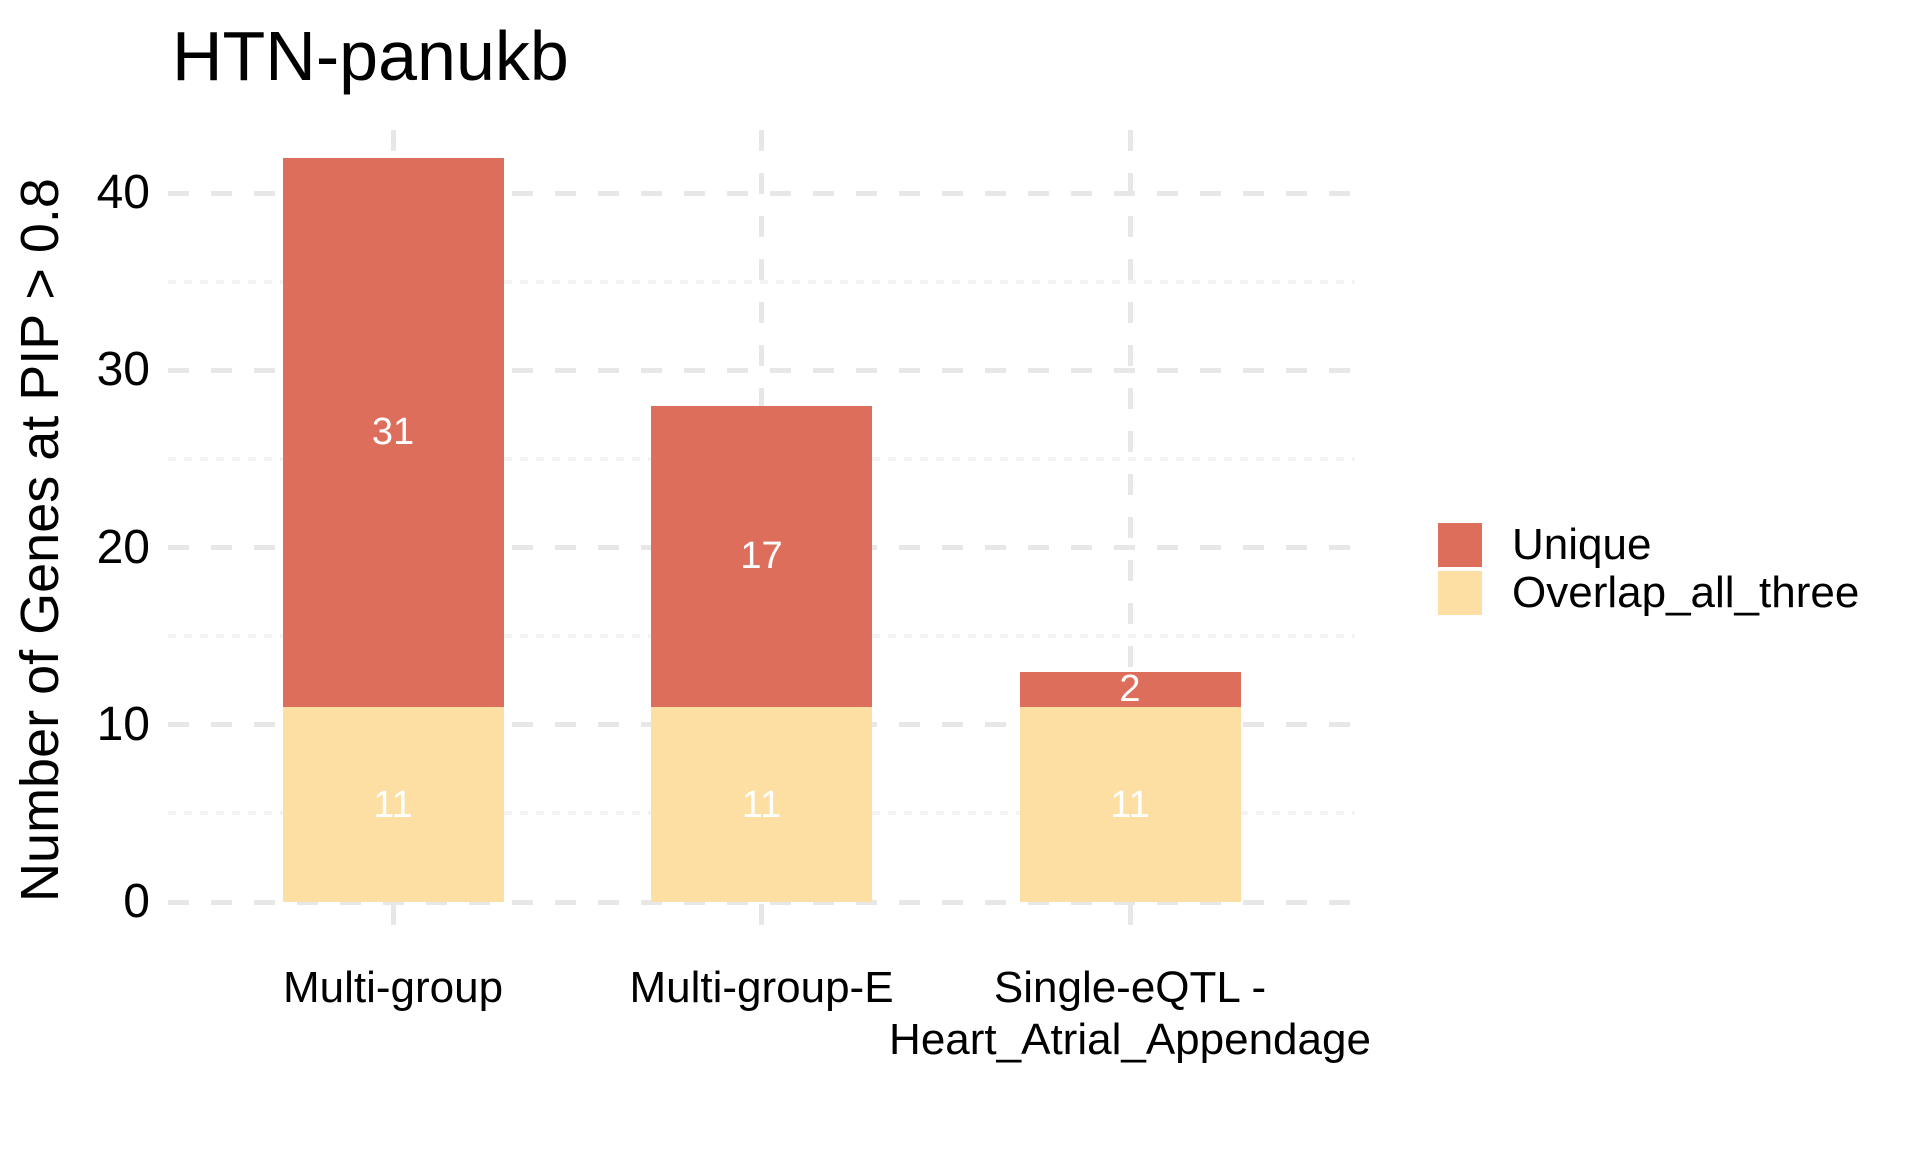  I want to click on legend-label: Unique, so click(1582, 544).